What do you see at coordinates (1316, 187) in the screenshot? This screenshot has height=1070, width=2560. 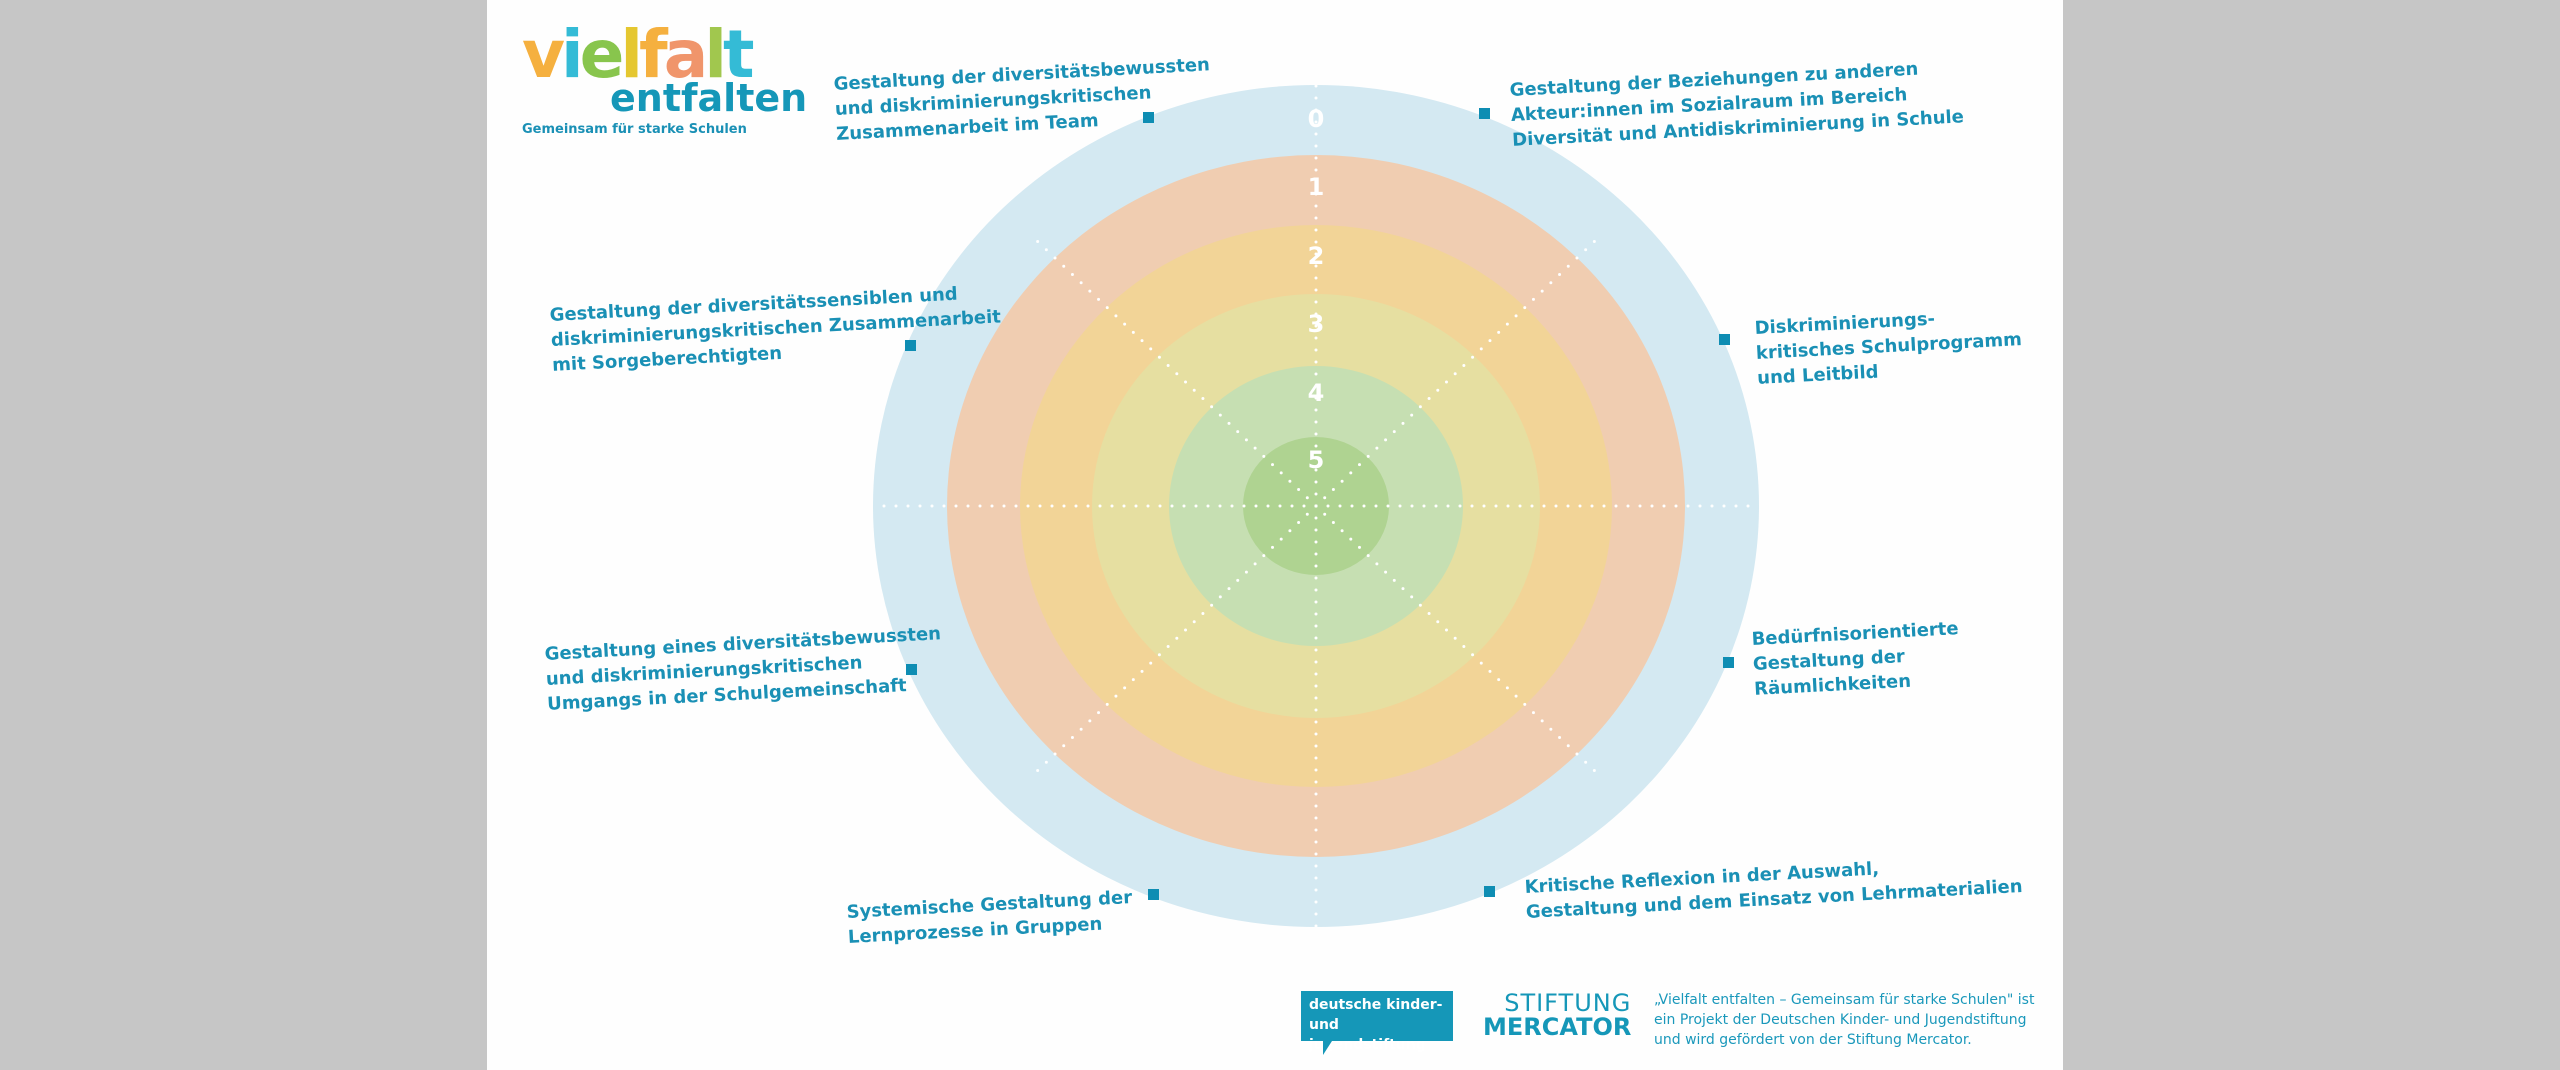 I see `level-number-1: 1` at bounding box center [1316, 187].